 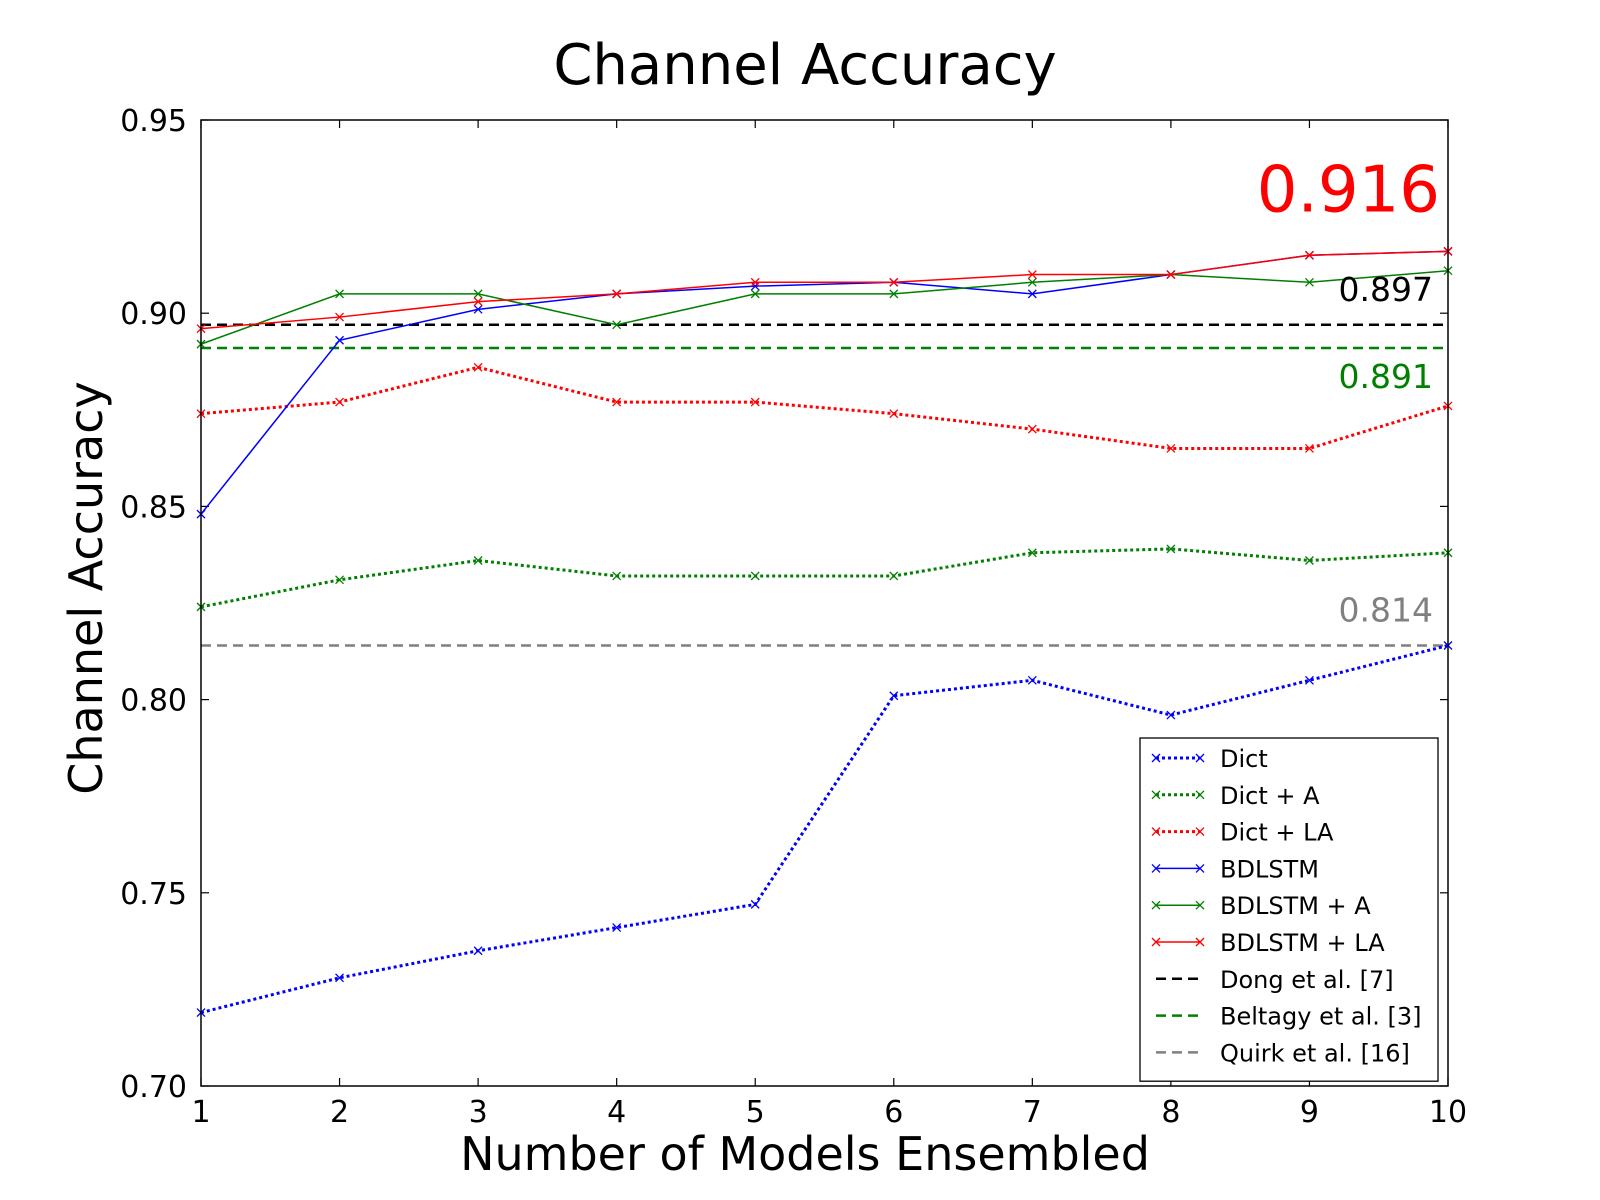 I want to click on x-tick-label: 4, so click(x=616, y=1112).